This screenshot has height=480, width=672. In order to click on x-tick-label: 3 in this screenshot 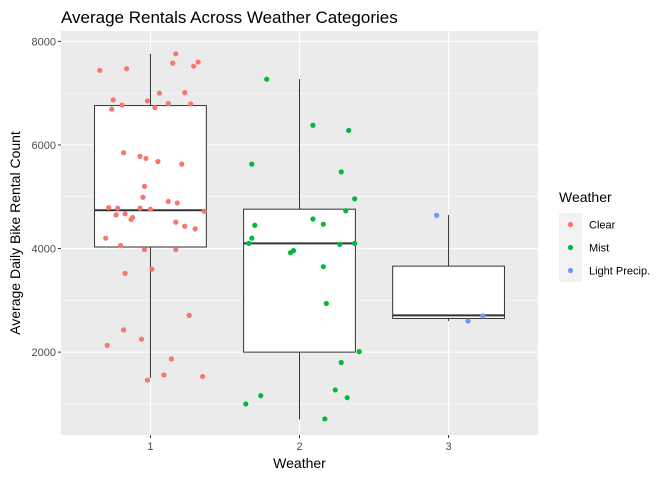, I will do `click(449, 447)`.